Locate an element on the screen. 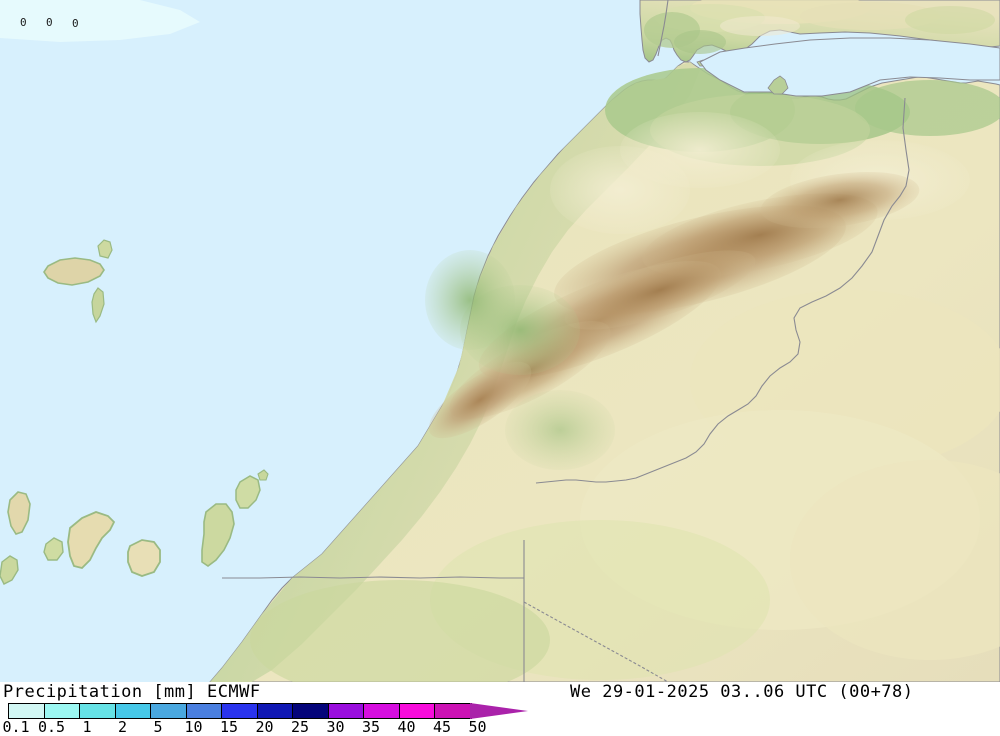 The width and height of the screenshot is (1000, 736). zero-marker-3: 0 is located at coordinates (75, 23).